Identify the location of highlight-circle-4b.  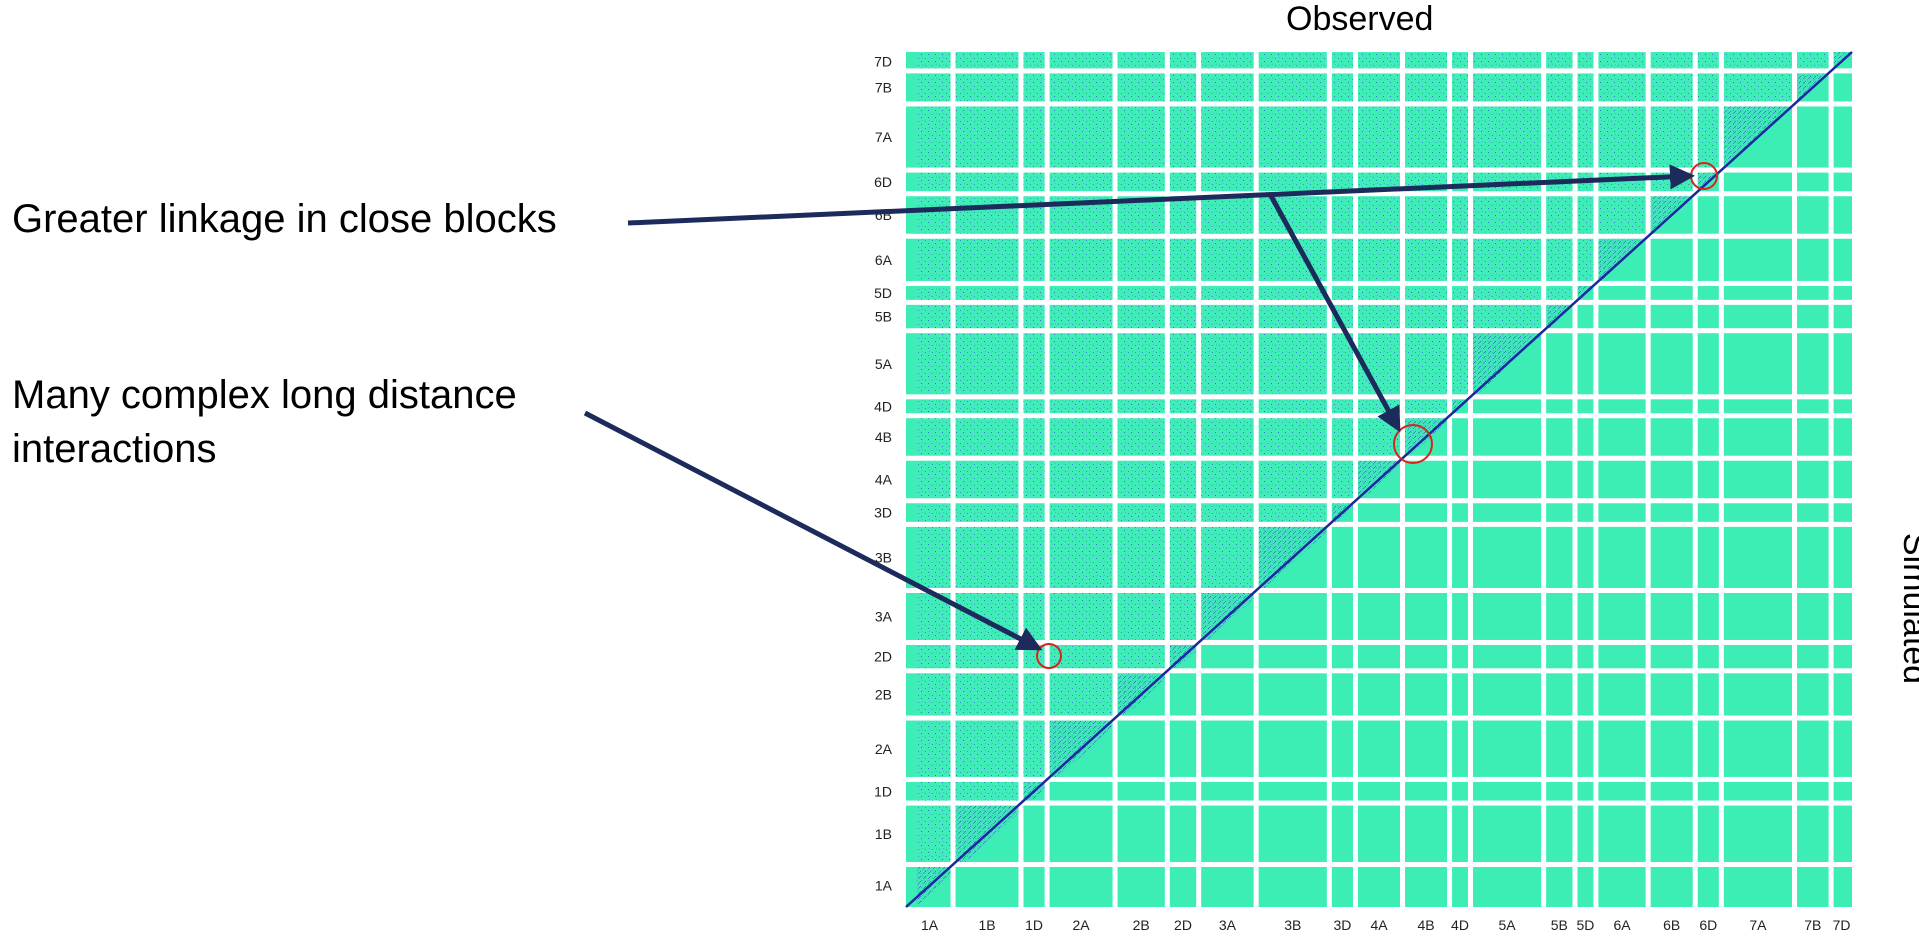
(1413, 444).